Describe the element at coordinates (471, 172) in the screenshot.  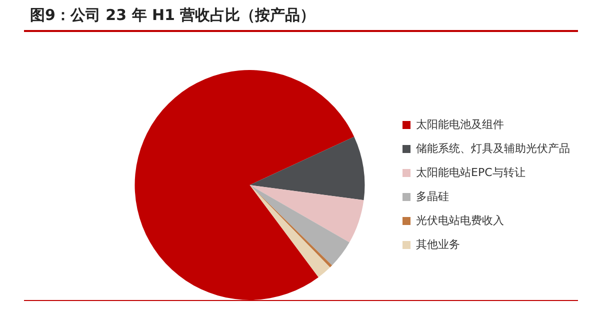
I see `legend-label: 太阳能电站EPC与转让` at that location.